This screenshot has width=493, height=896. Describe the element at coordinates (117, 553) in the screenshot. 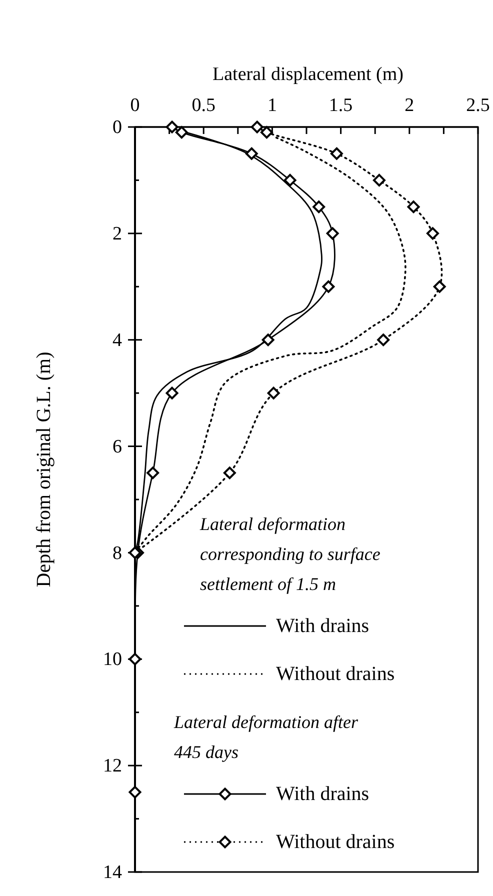

I see `y-tick-label: 8` at that location.